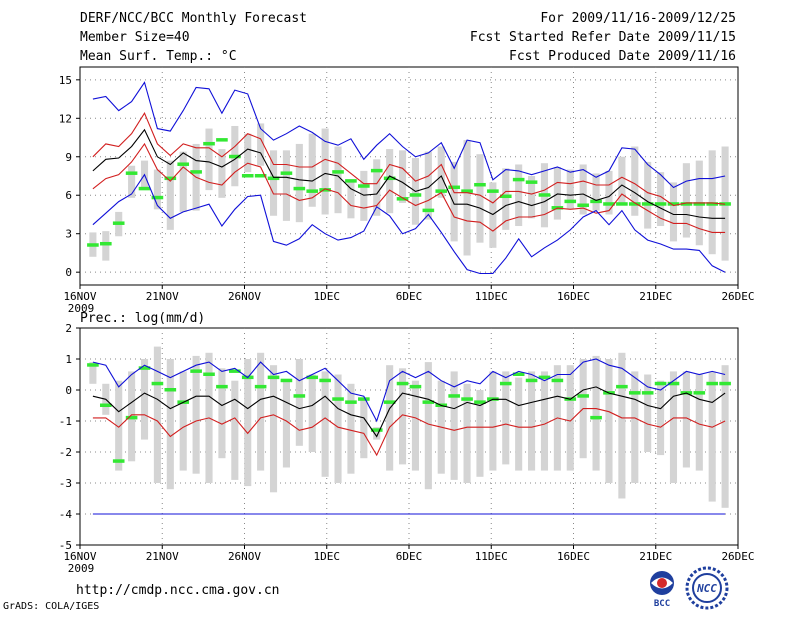 The image size is (800, 618). What do you see at coordinates (573, 556) in the screenshot?
I see `x-tick-label: 16DEC` at bounding box center [573, 556].